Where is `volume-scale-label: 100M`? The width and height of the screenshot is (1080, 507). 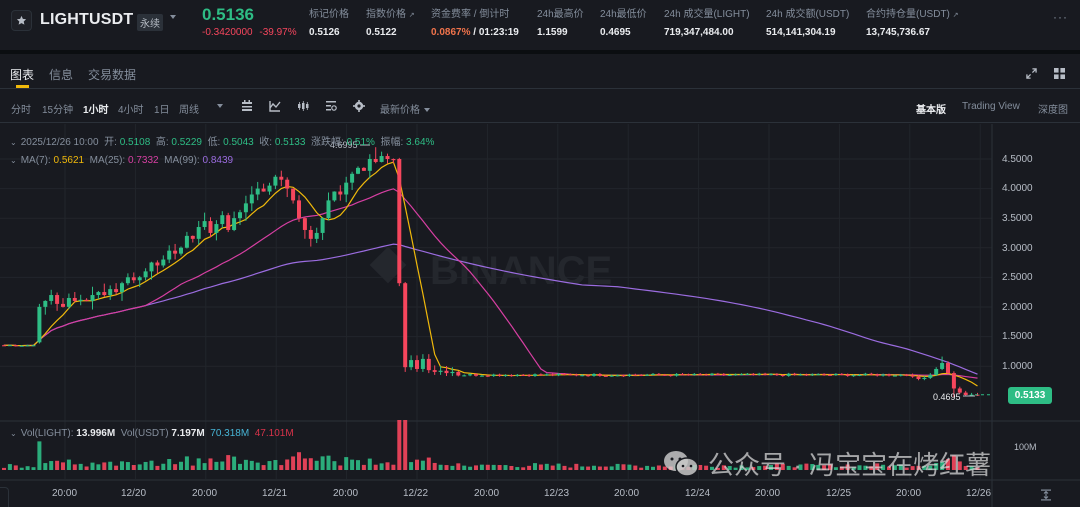
volume-scale-label: 100M is located at coordinates (1025, 447).